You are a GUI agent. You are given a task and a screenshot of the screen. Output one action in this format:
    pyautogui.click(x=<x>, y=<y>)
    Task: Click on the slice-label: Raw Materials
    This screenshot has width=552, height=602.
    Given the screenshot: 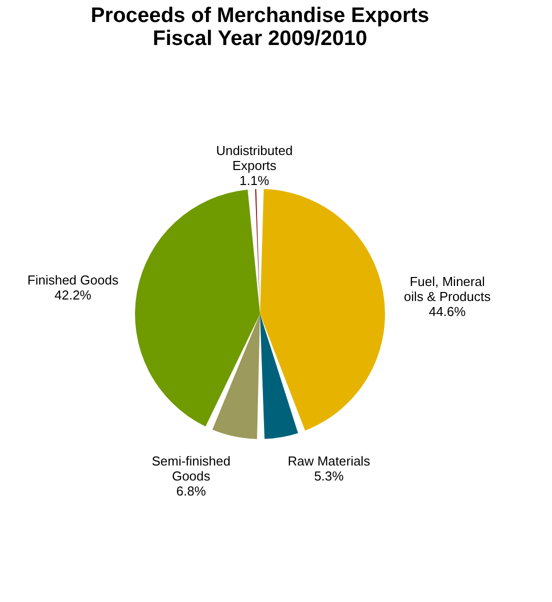 What is the action you would take?
    pyautogui.click(x=329, y=461)
    